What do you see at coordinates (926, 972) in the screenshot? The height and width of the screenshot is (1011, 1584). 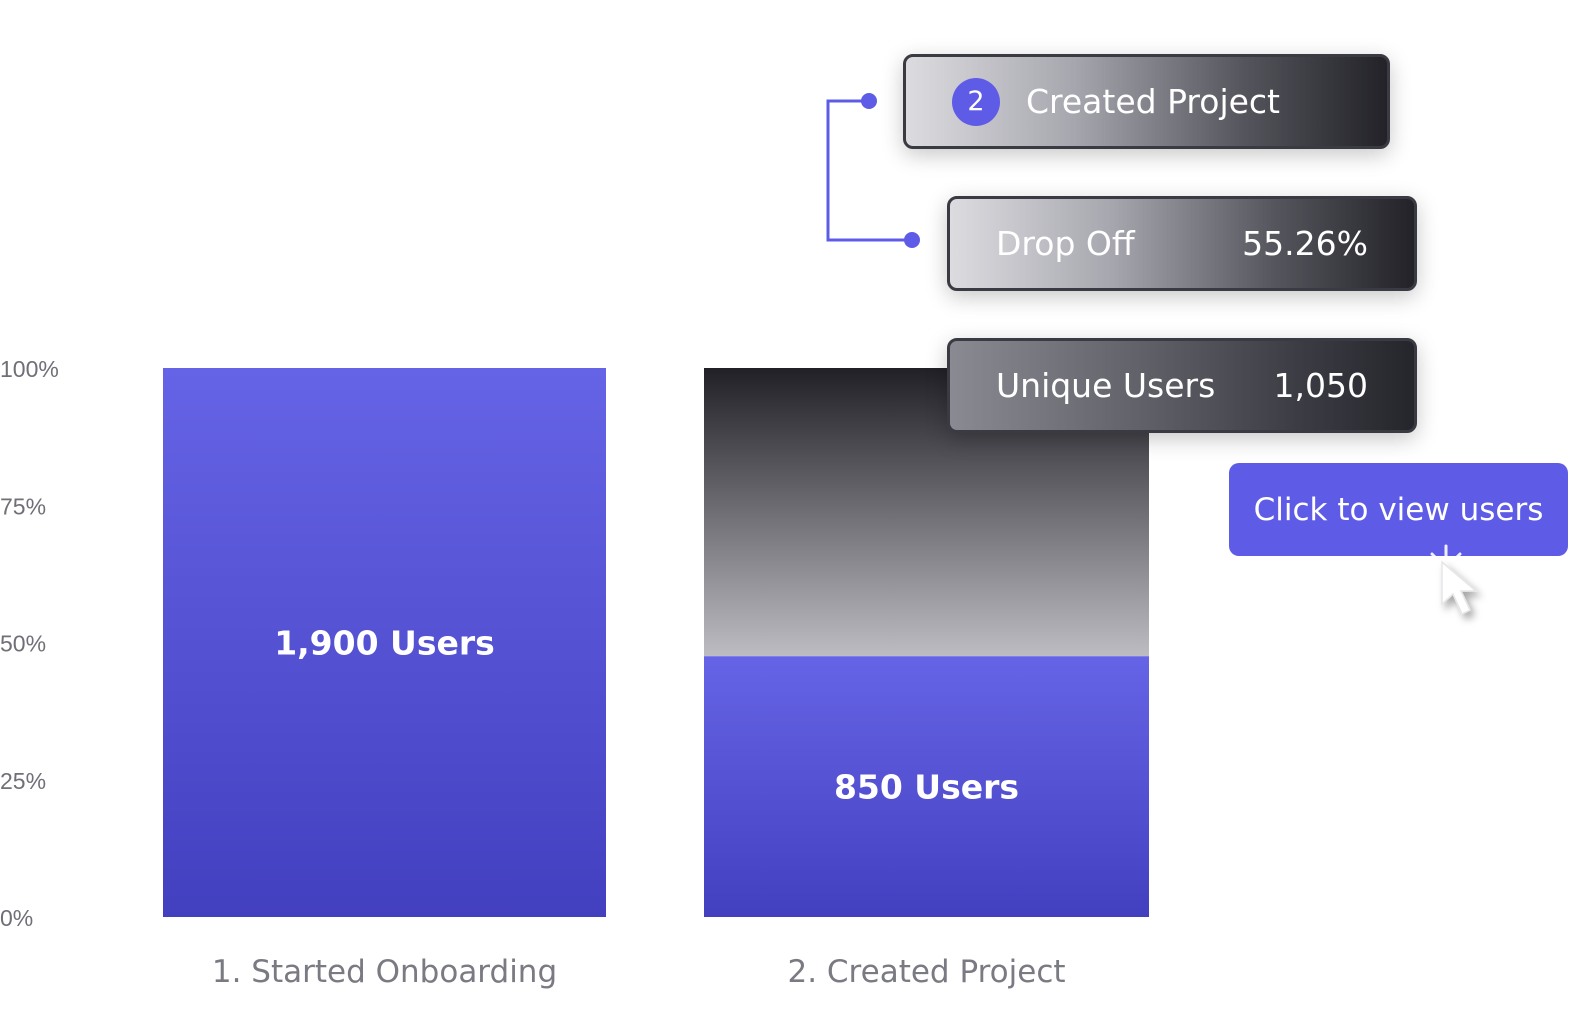 I see `x-category-label: 2. Created Project` at bounding box center [926, 972].